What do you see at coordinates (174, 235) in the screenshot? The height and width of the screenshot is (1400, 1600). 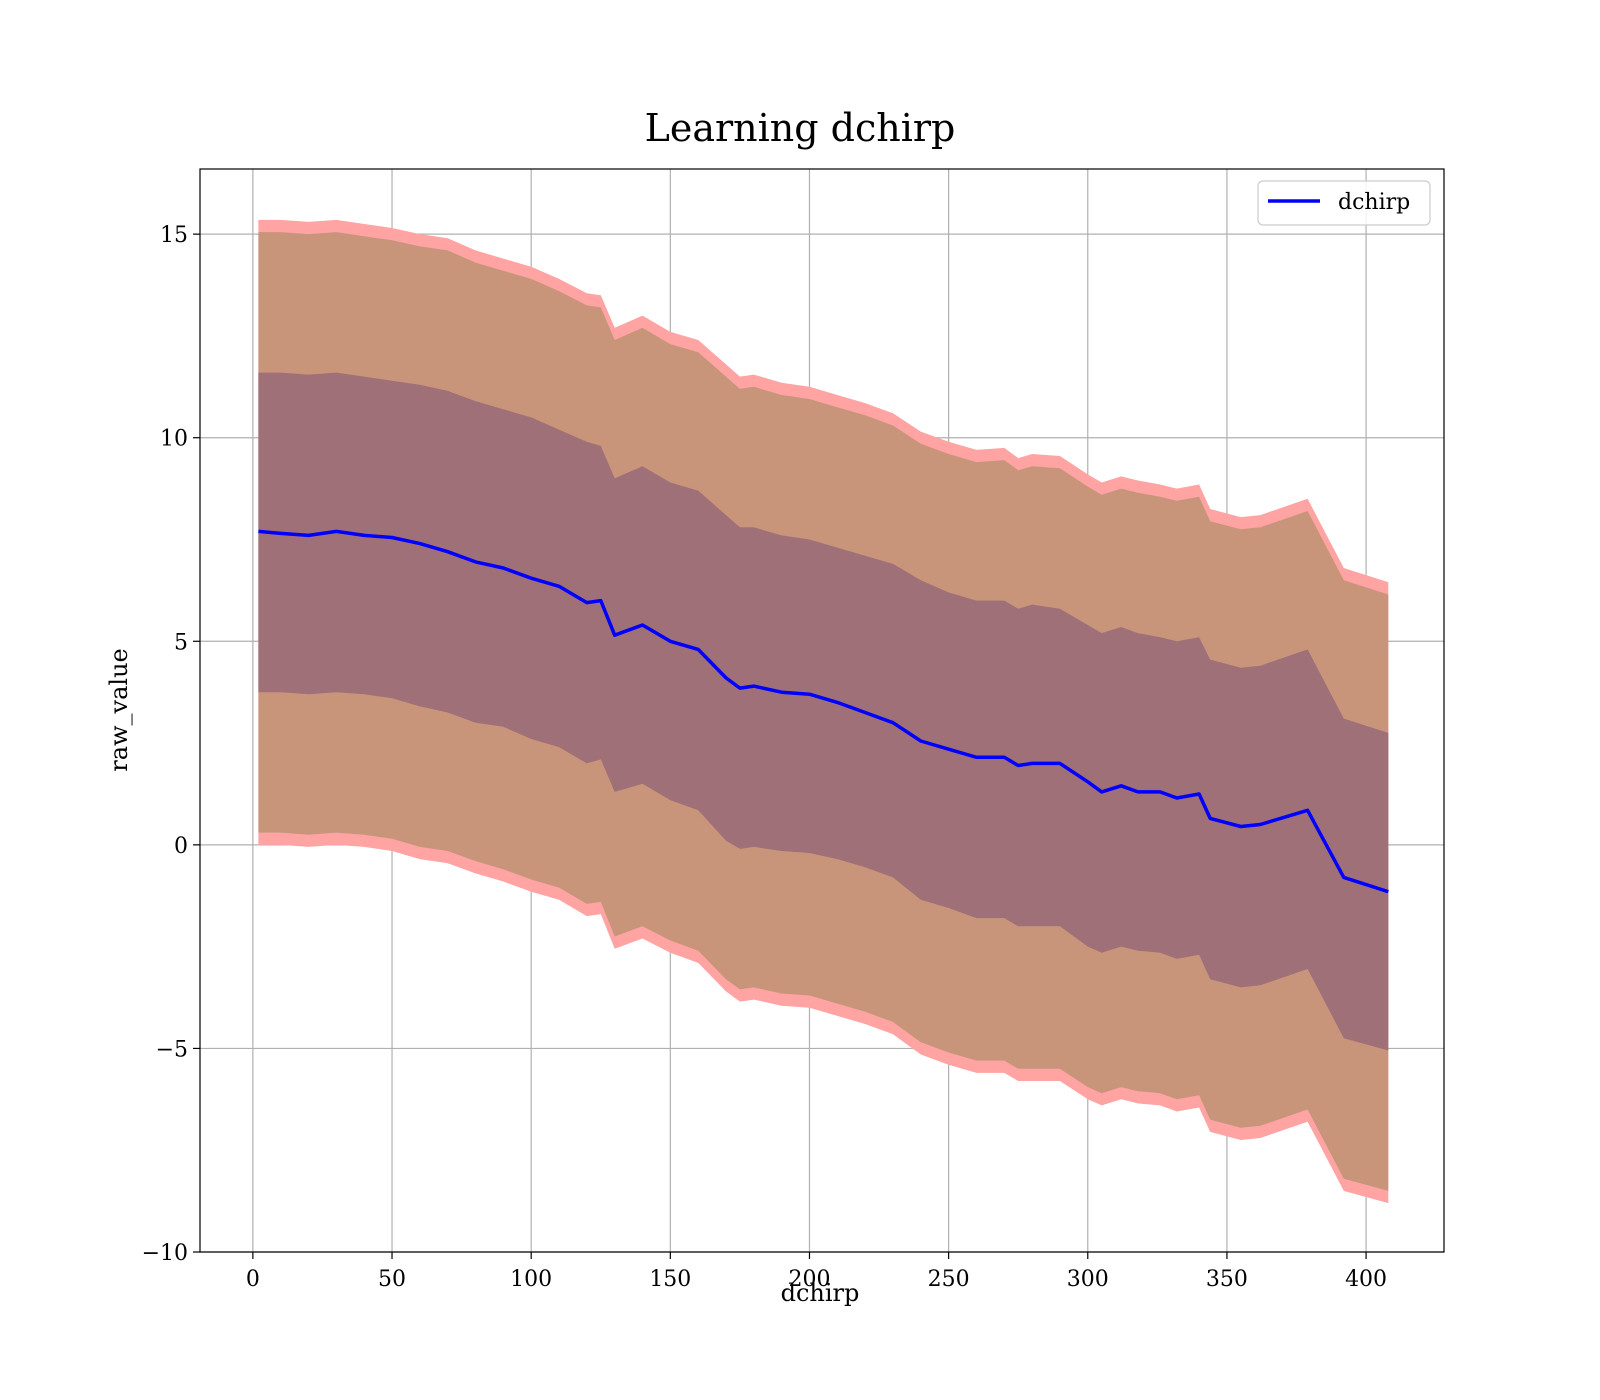 I see `y-tick-label: 15` at bounding box center [174, 235].